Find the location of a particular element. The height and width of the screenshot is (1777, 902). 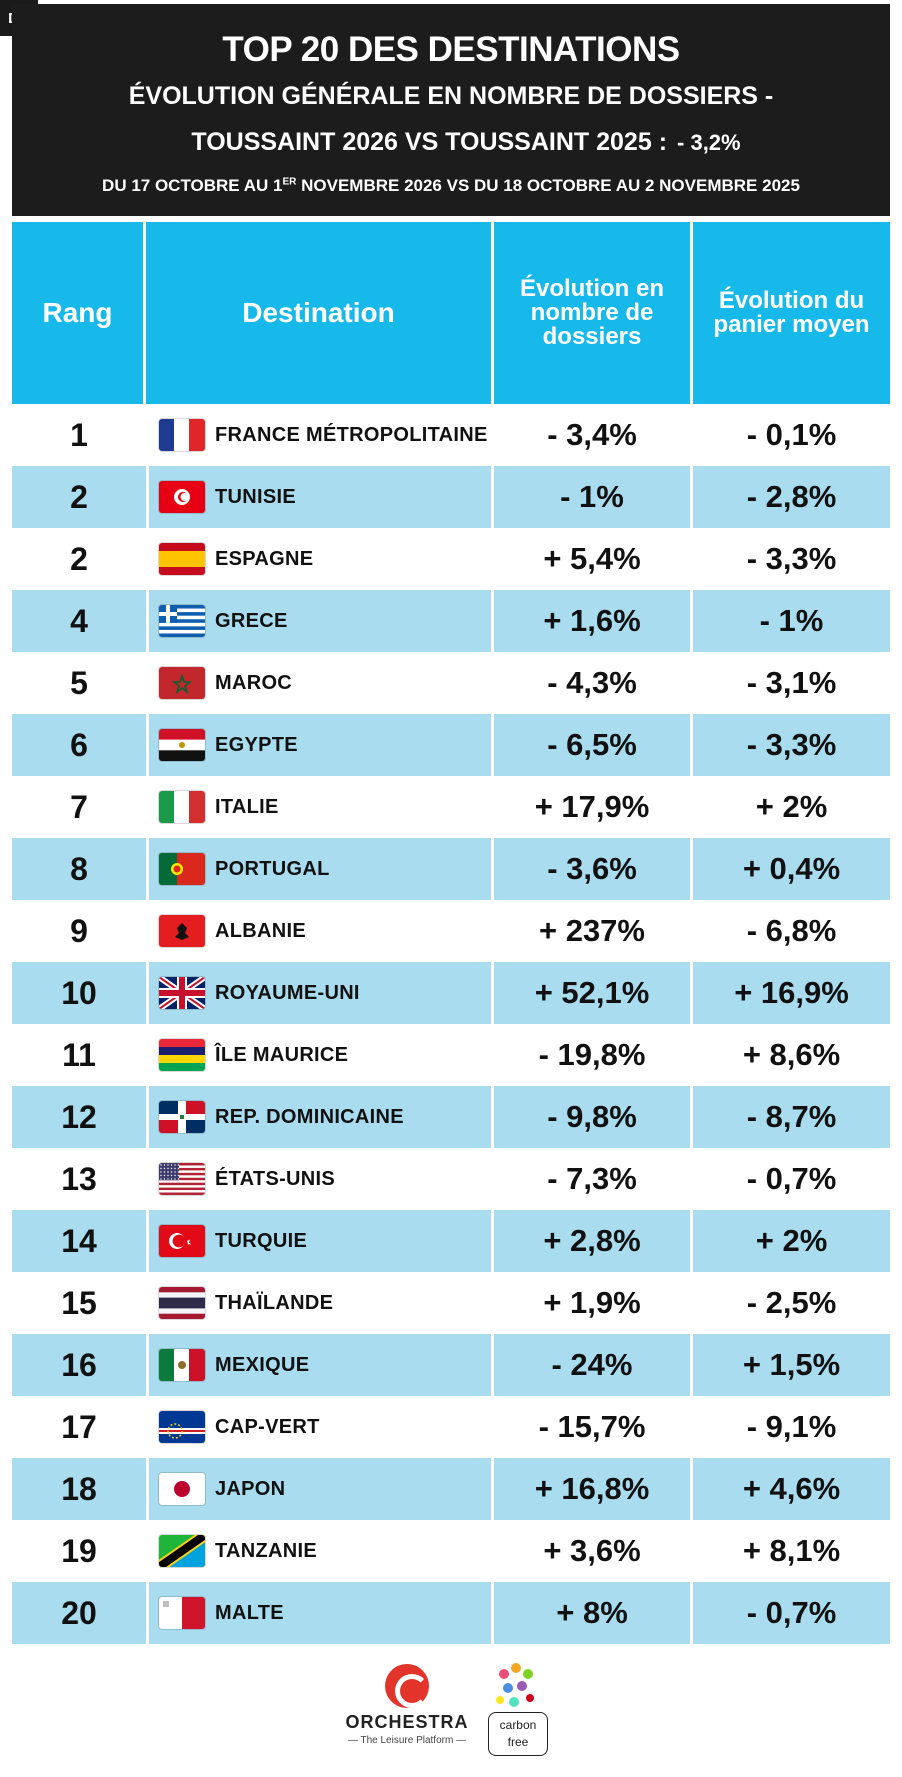

flag-gr-icon is located at coordinates (182, 621).